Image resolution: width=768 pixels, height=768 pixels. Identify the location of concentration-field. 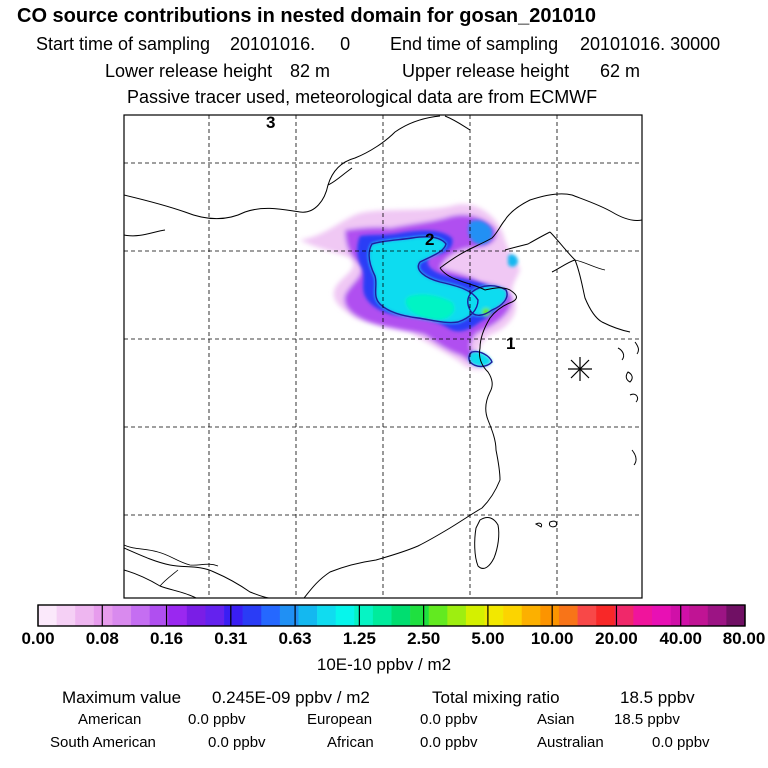
(410, 287).